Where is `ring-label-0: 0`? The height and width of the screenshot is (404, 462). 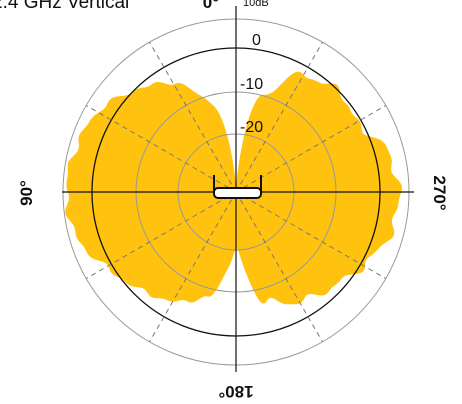 ring-label-0: 0 is located at coordinates (256, 40).